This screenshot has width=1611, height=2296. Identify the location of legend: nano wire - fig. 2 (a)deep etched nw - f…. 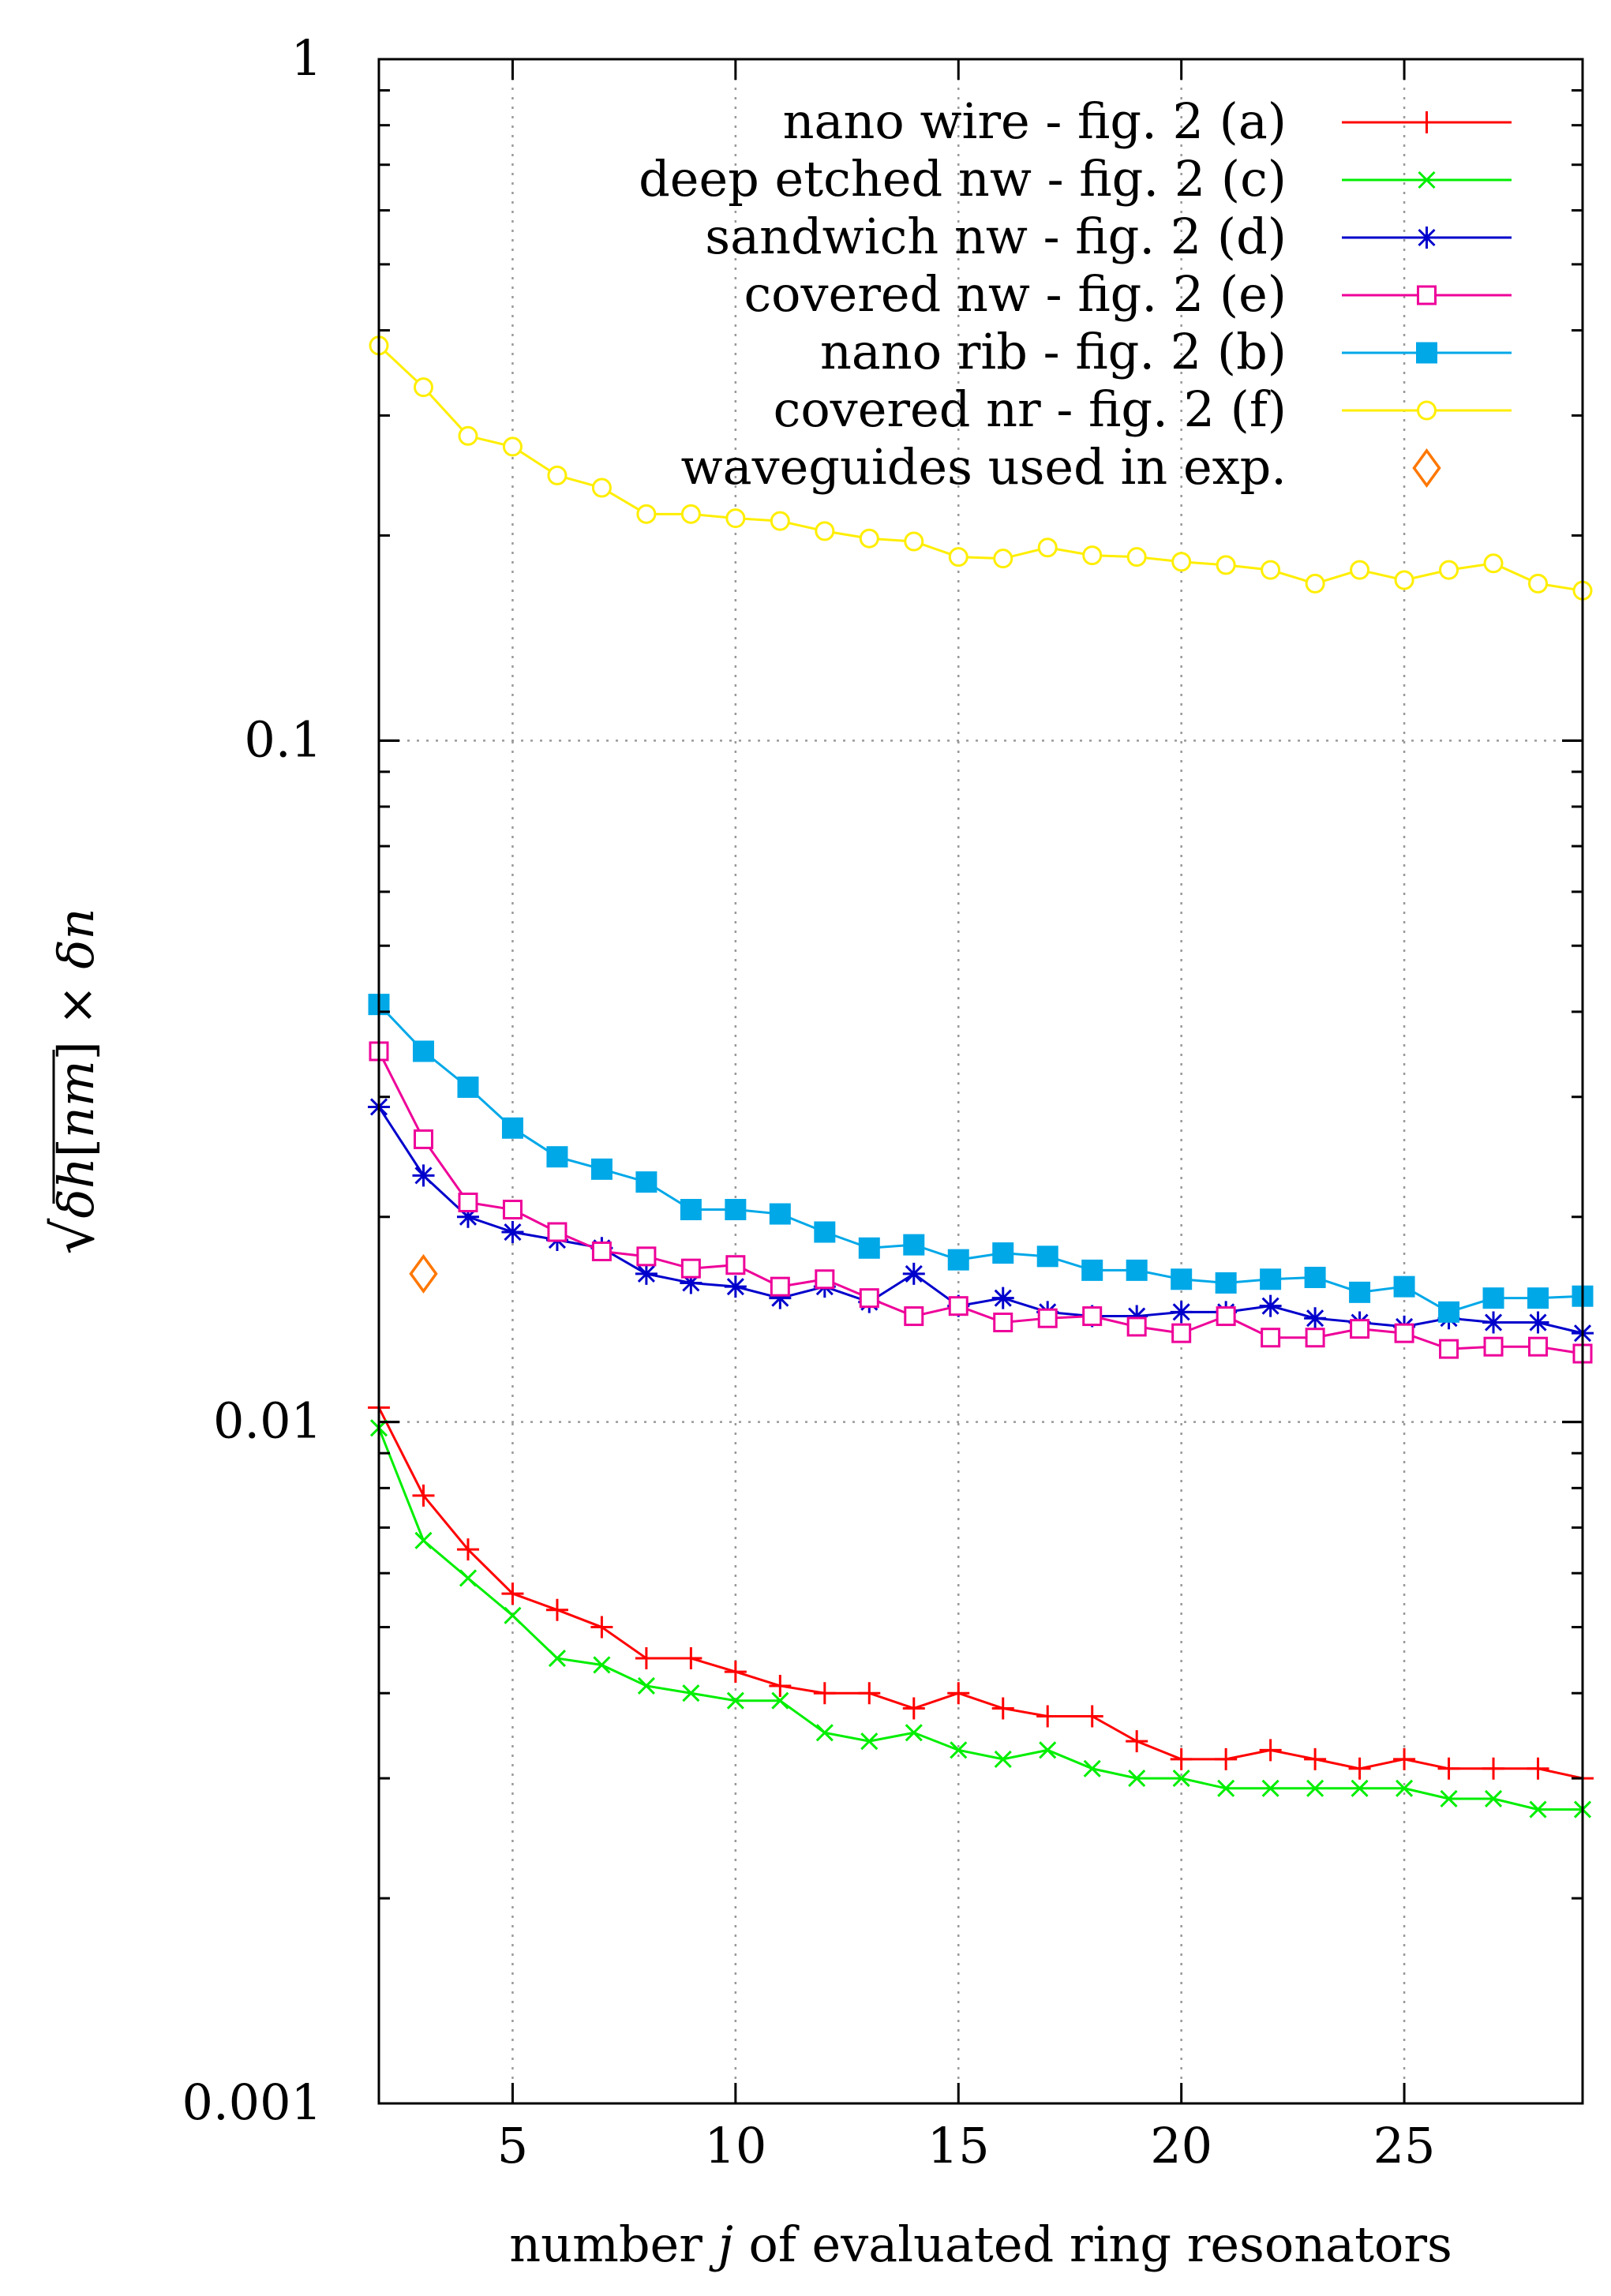
(1075, 294).